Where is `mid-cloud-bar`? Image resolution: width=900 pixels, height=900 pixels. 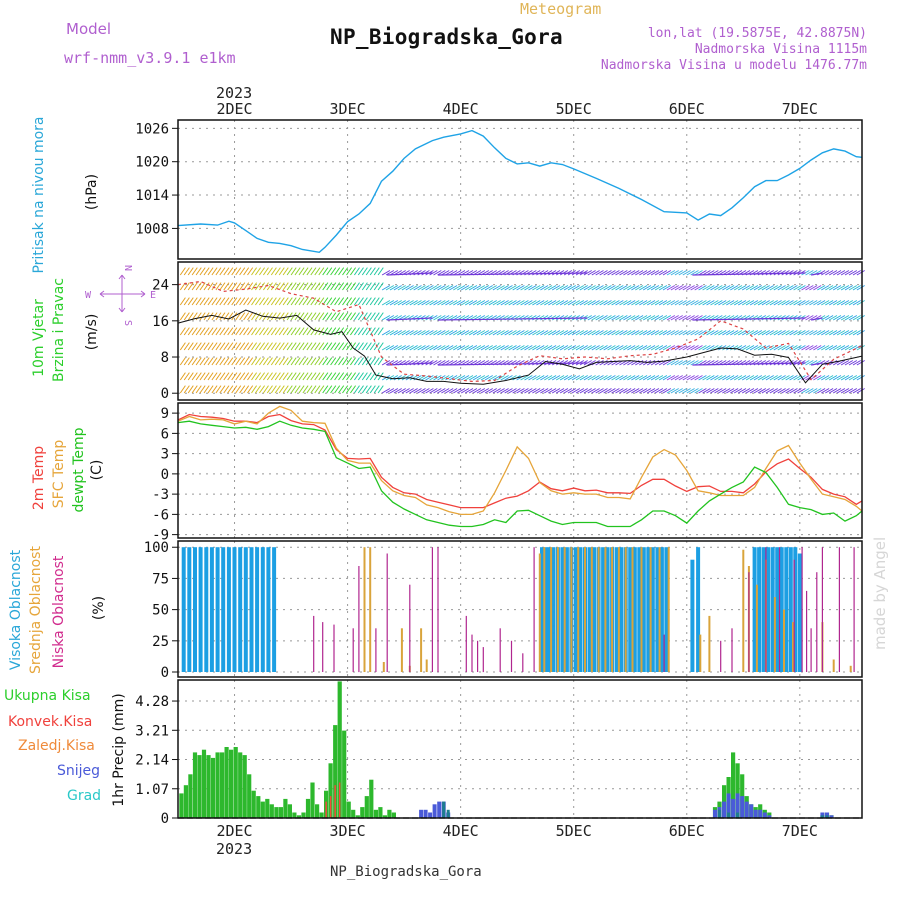
mid-cloud-bar is located at coordinates (544, 609).